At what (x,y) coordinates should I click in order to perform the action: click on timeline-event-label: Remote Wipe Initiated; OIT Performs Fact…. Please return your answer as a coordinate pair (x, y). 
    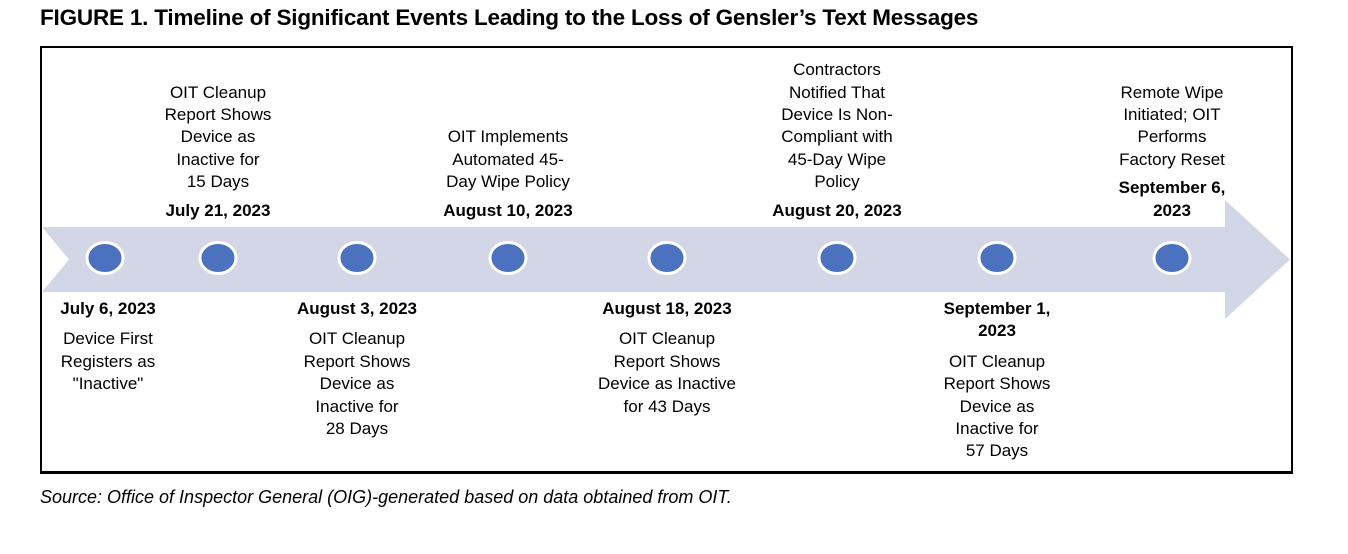
    Looking at the image, I should click on (1172, 152).